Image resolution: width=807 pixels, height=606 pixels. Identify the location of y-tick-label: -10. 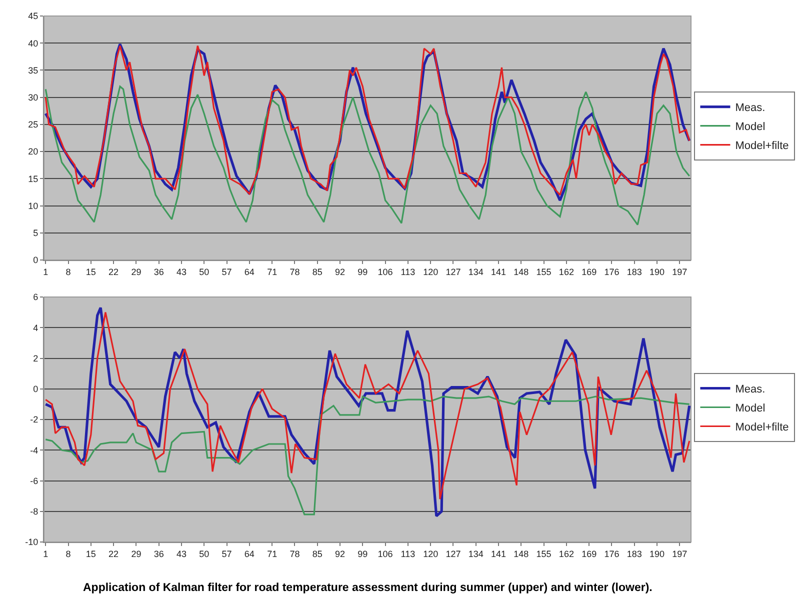
(31, 542).